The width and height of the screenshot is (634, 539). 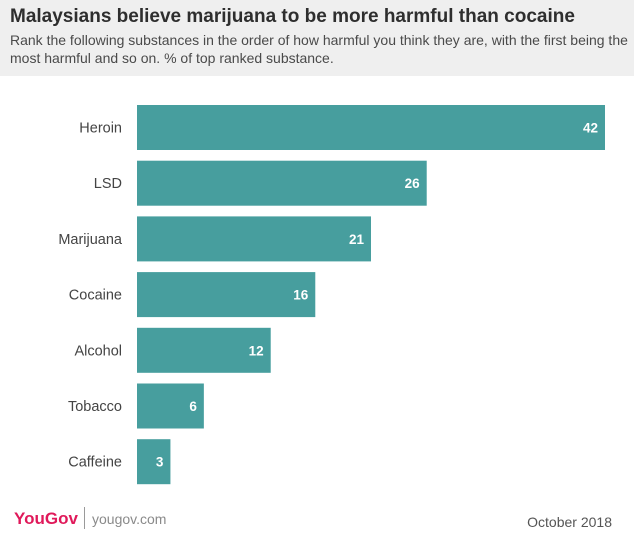 I want to click on value-label-alcohol: 12, so click(x=256, y=350).